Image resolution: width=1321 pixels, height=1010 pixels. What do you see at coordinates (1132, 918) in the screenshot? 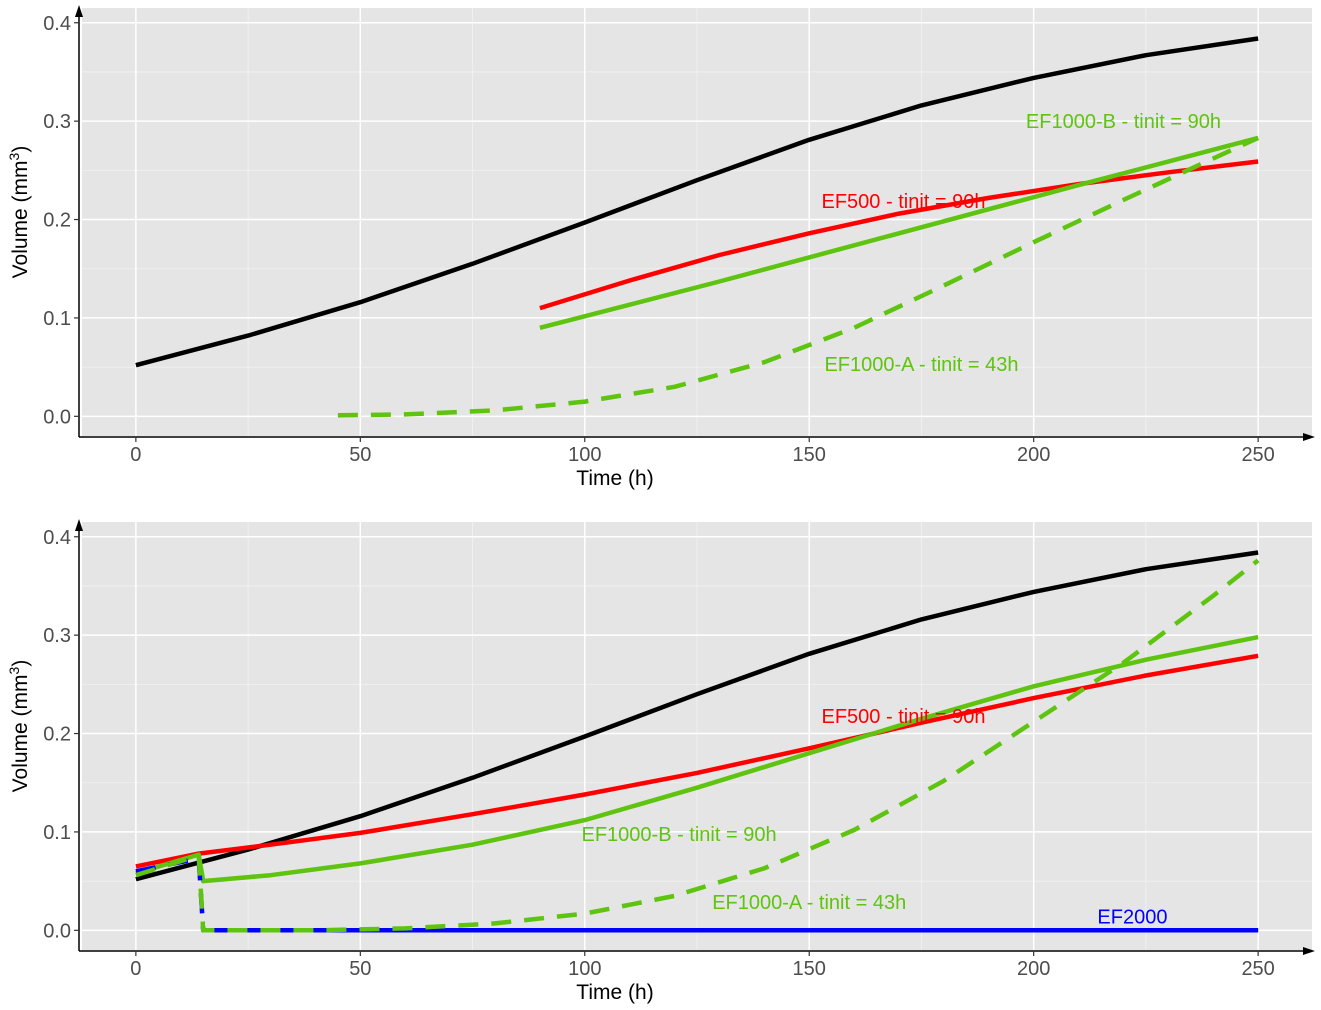
I see `series-annotation: EF2000` at bounding box center [1132, 918].